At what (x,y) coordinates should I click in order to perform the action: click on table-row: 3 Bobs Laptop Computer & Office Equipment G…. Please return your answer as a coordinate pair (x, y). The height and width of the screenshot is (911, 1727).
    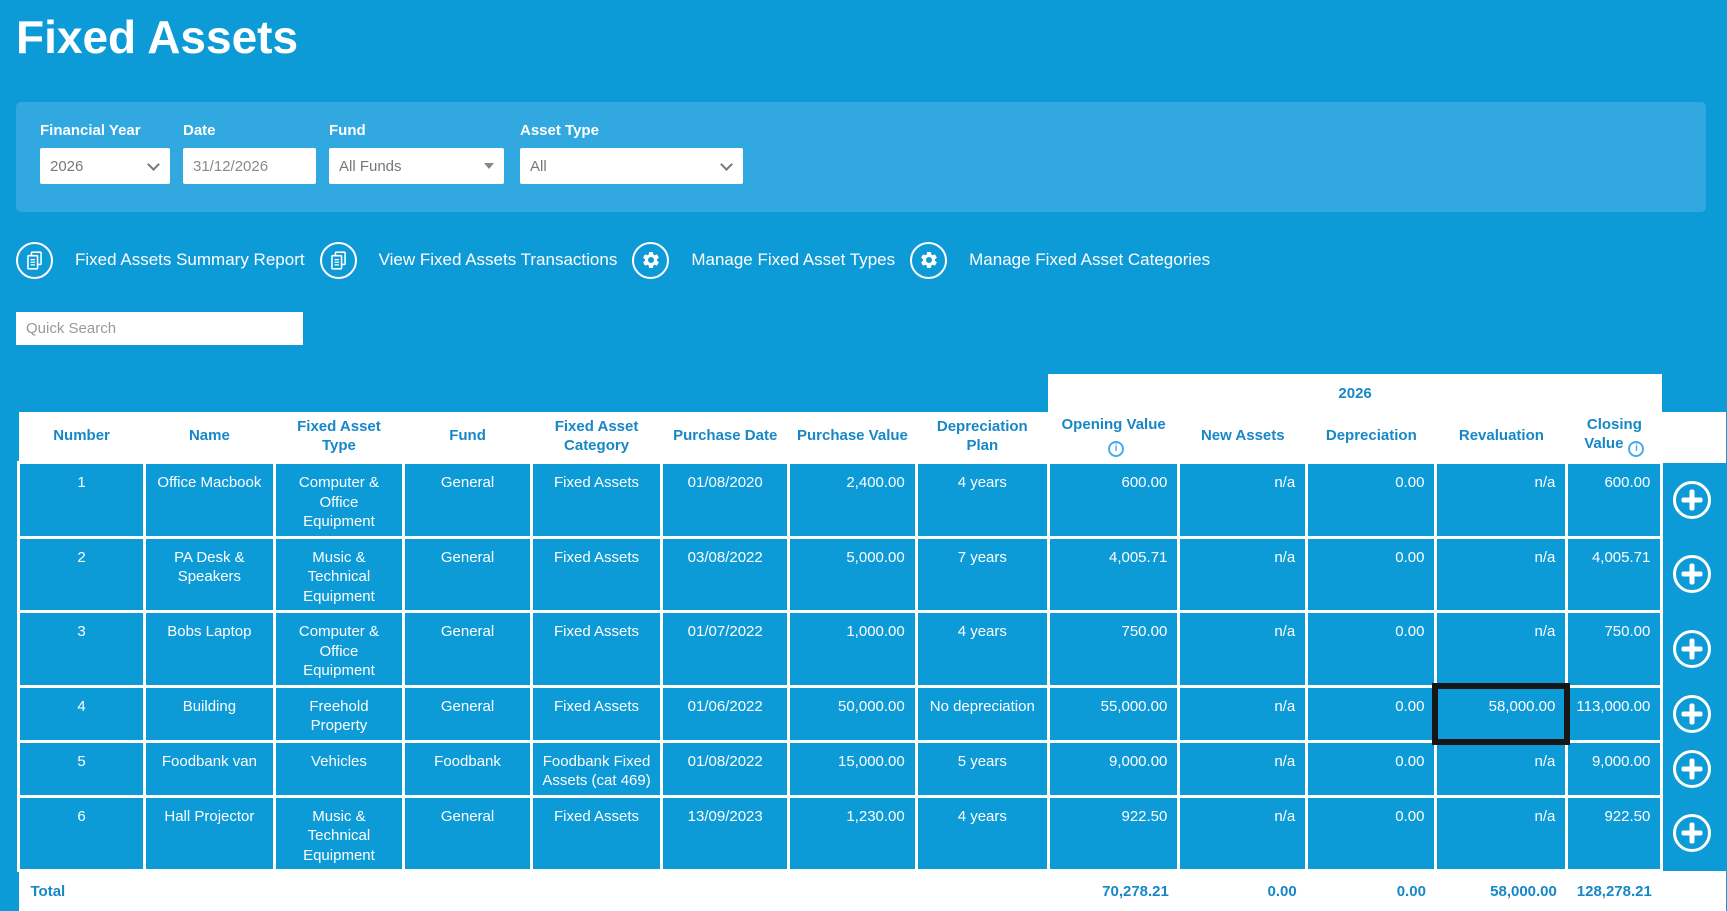
    Looking at the image, I should click on (871, 649).